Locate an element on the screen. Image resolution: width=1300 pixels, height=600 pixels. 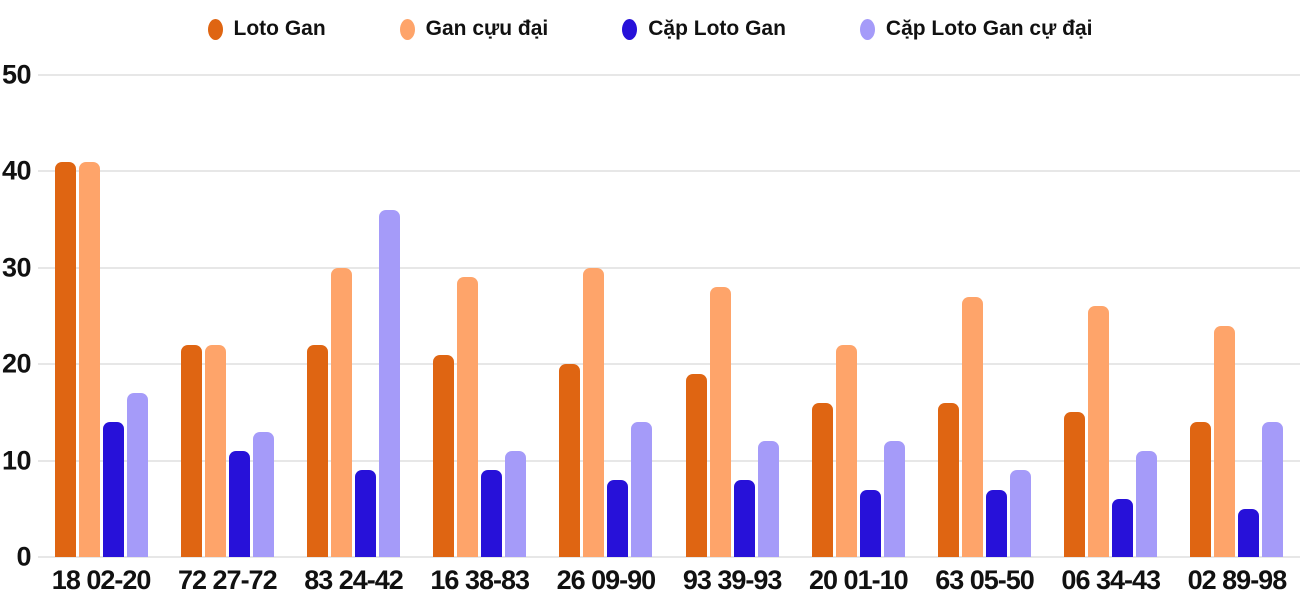
x-category-label: 20 01-10 is located at coordinates (859, 579).